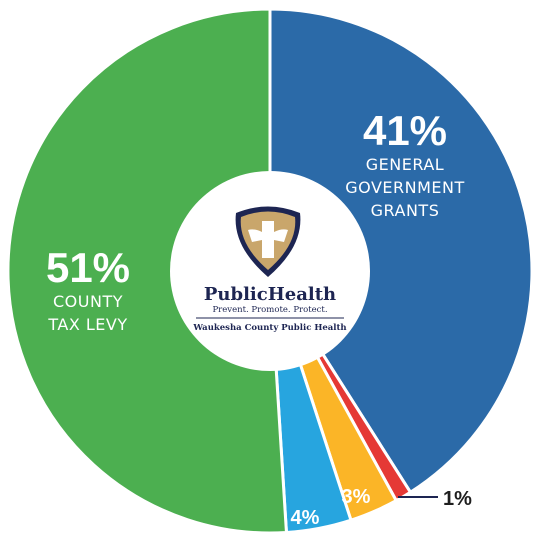  What do you see at coordinates (268, 241) in the screenshot?
I see `public-health-shield-icon` at bounding box center [268, 241].